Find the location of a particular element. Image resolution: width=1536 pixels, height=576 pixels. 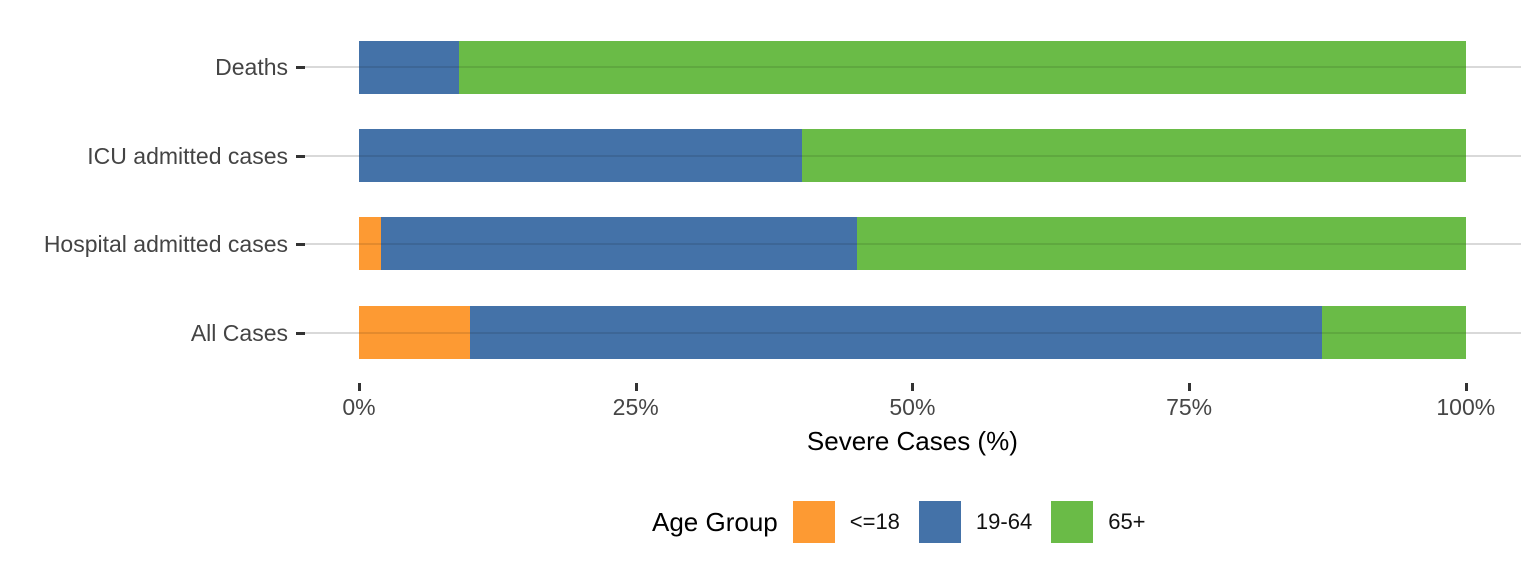

legend-item: 19-64 is located at coordinates (975, 522).